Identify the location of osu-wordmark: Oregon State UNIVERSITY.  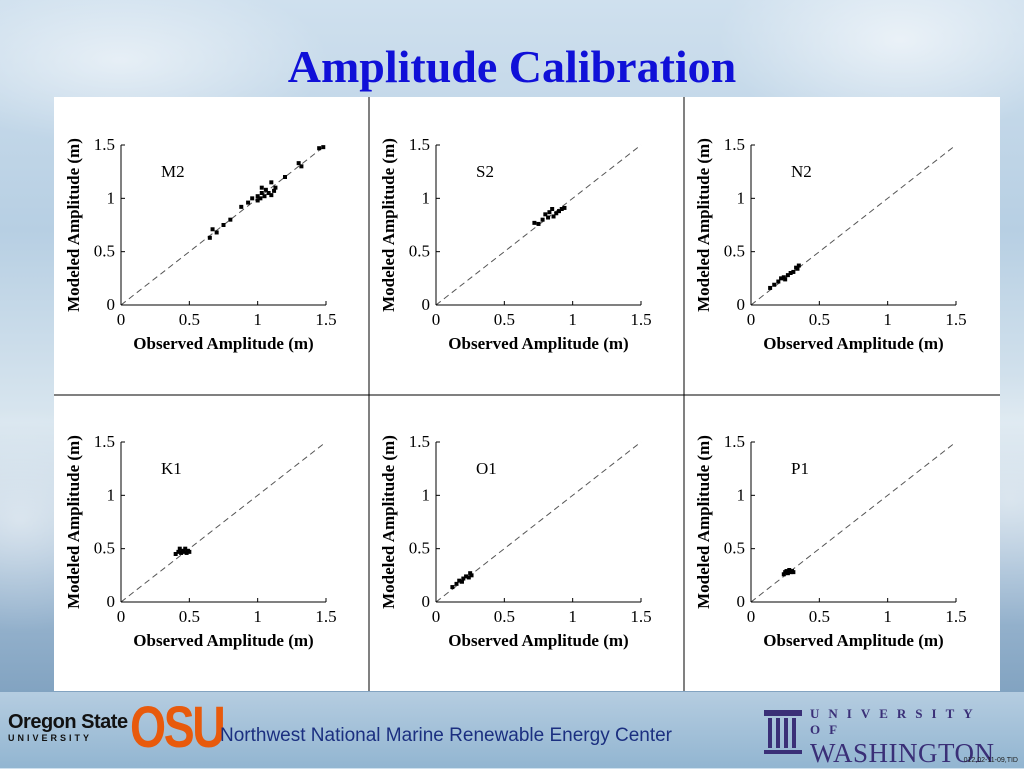
(68, 727).